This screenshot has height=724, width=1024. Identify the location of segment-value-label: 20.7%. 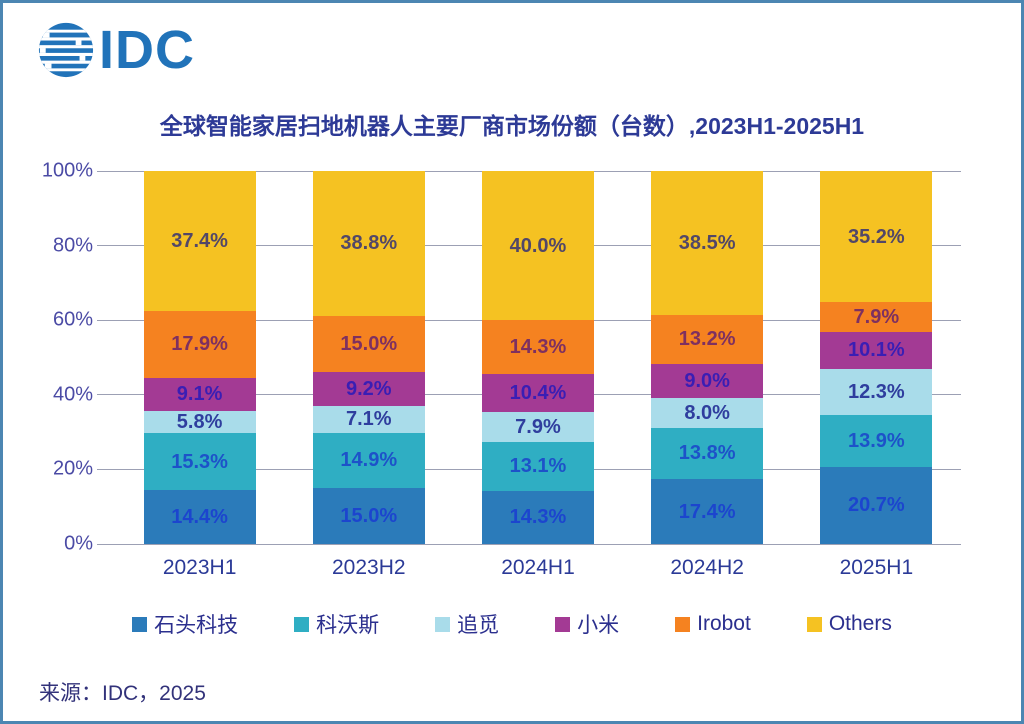
(876, 505).